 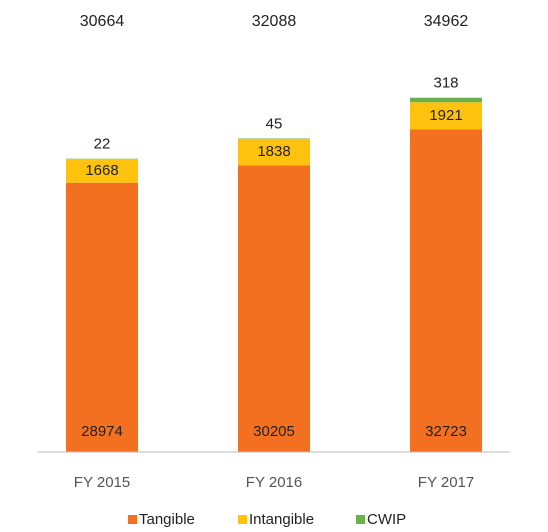 I want to click on legend-label: CWIP, so click(x=386, y=519).